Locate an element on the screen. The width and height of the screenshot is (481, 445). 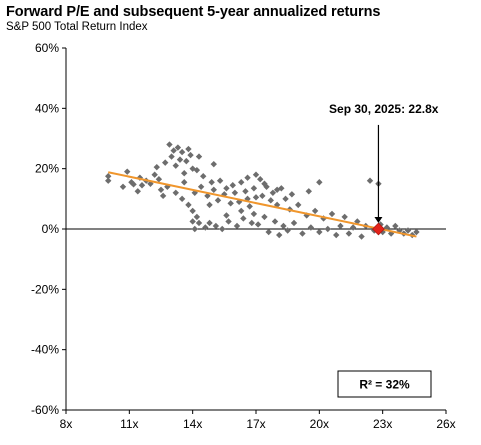
x-tick-label: 23x is located at coordinates (382, 424).